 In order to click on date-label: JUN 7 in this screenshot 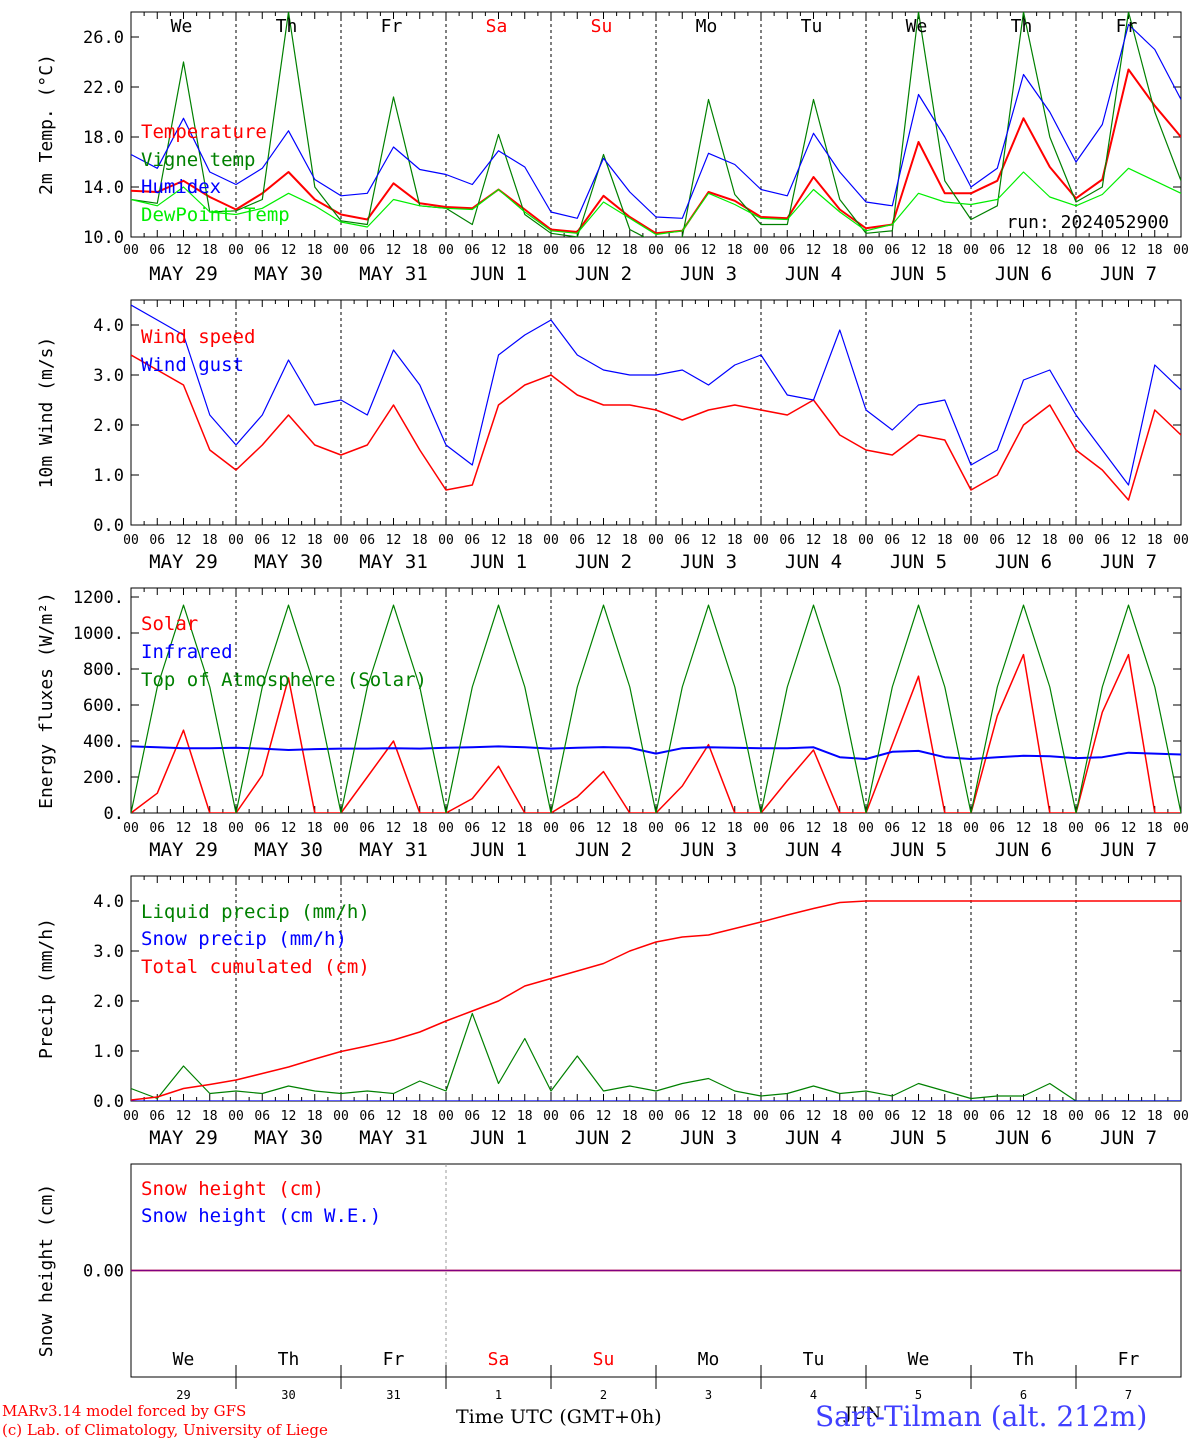, I will do `click(1128, 850)`.